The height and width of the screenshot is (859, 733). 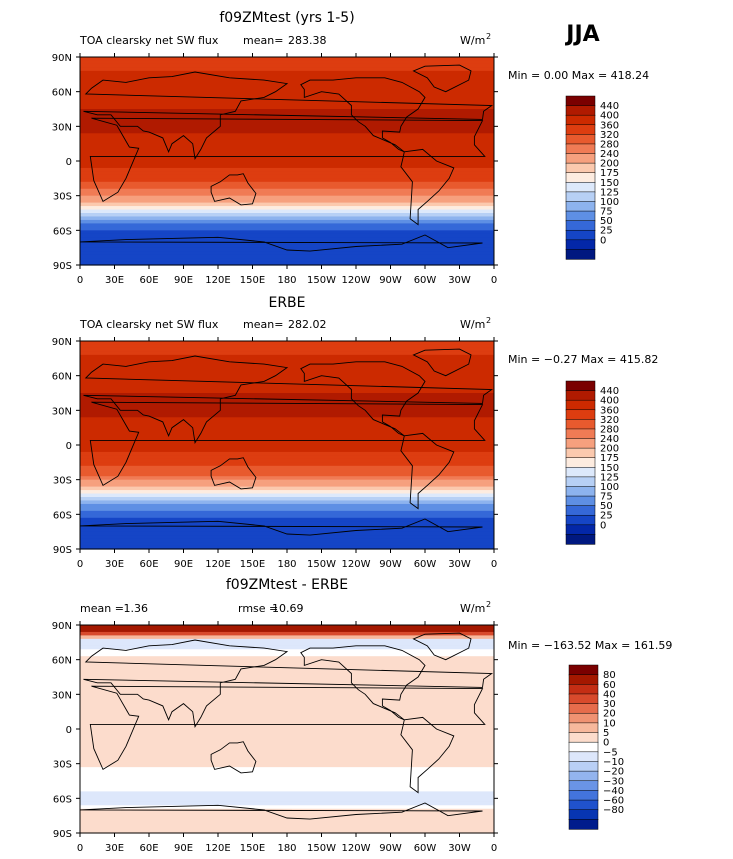 What do you see at coordinates (606, 221) in the screenshot?
I see `colorbar-label: 50` at bounding box center [606, 221].